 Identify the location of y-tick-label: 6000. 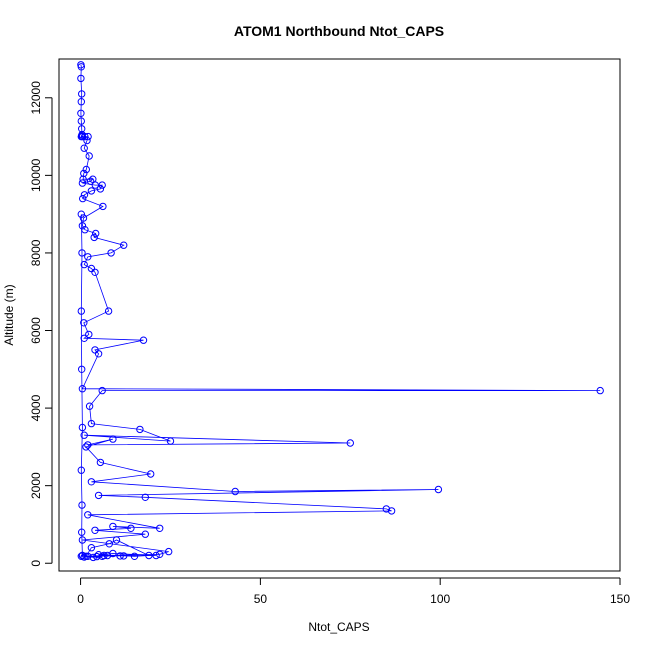
(36, 330).